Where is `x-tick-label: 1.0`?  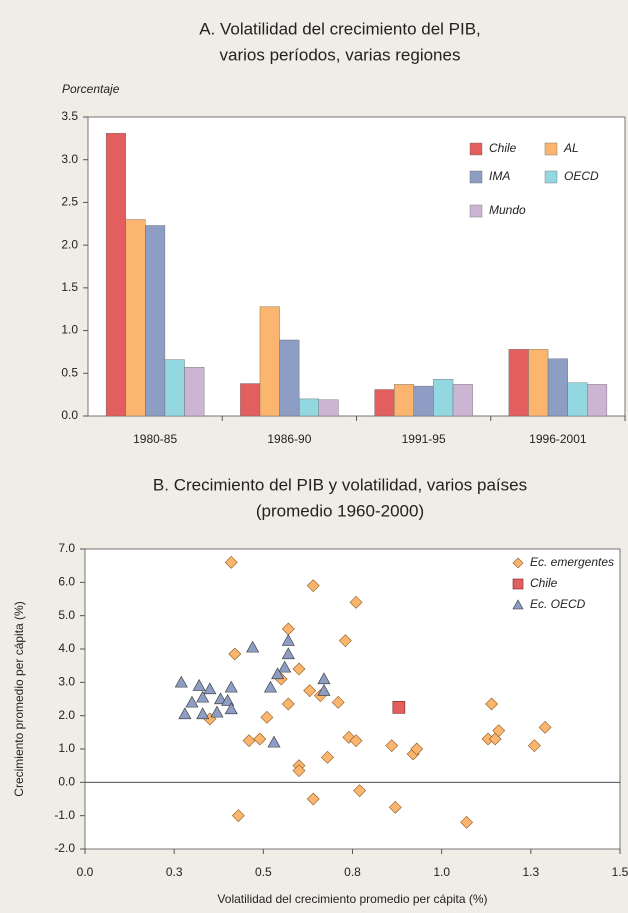 x-tick-label: 1.0 is located at coordinates (441, 872).